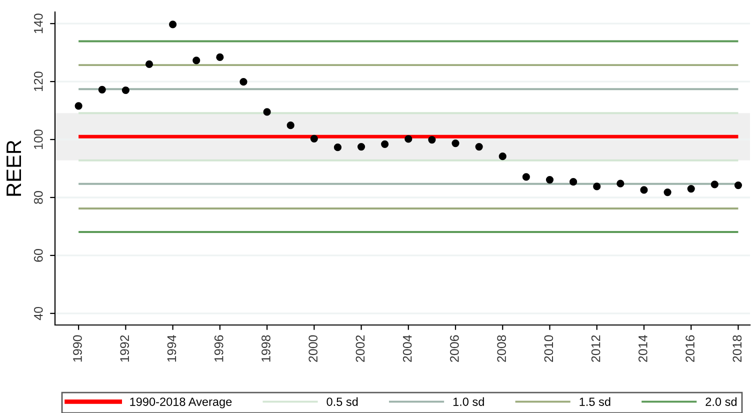 The image size is (751, 413). I want to click on x-tick-label: 1990, so click(77, 348).